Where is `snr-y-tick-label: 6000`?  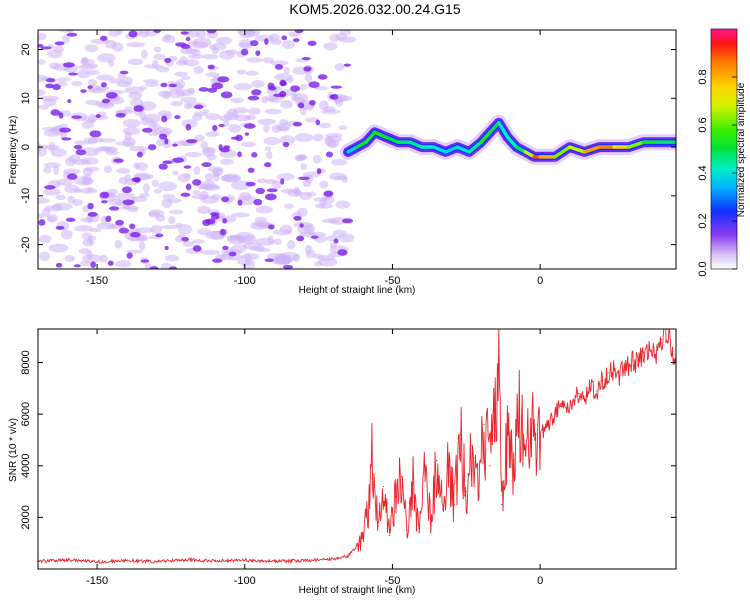 snr-y-tick-label: 6000 is located at coordinates (26, 414).